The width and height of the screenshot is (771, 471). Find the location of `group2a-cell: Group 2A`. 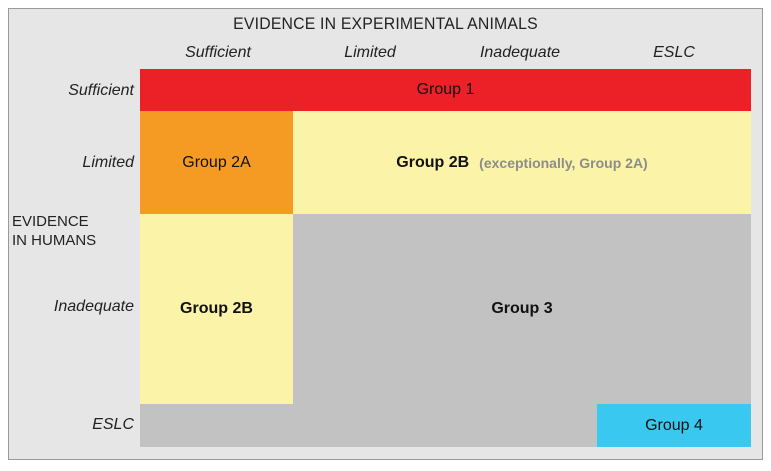

group2a-cell: Group 2A is located at coordinates (216, 162).